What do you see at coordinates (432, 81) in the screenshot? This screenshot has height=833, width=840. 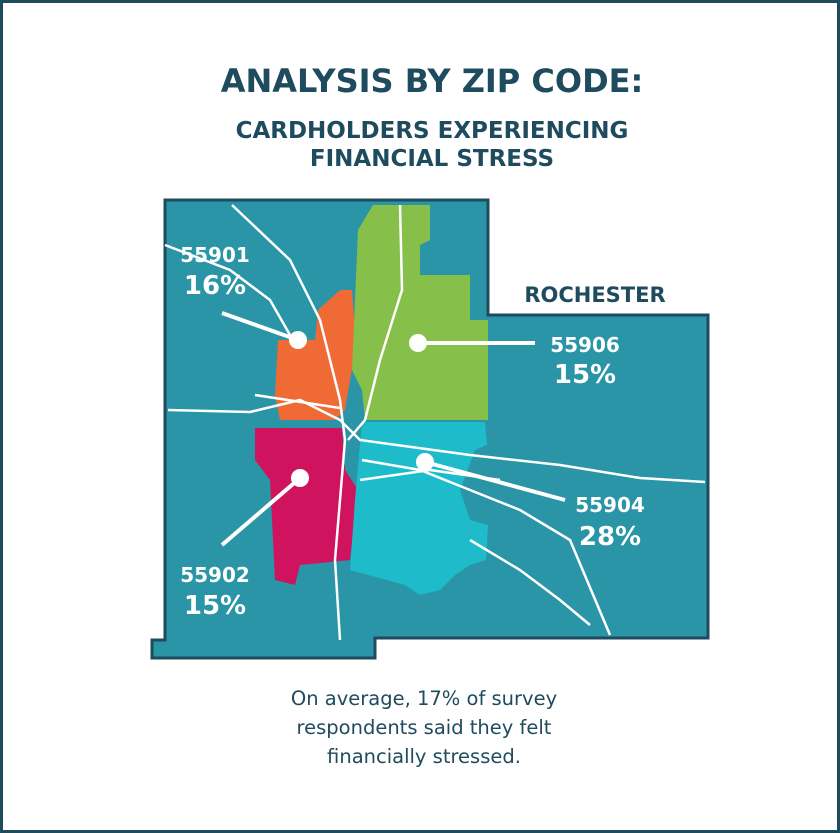 I see `title: ANALYSIS BY ZIP CODE:` at bounding box center [432, 81].